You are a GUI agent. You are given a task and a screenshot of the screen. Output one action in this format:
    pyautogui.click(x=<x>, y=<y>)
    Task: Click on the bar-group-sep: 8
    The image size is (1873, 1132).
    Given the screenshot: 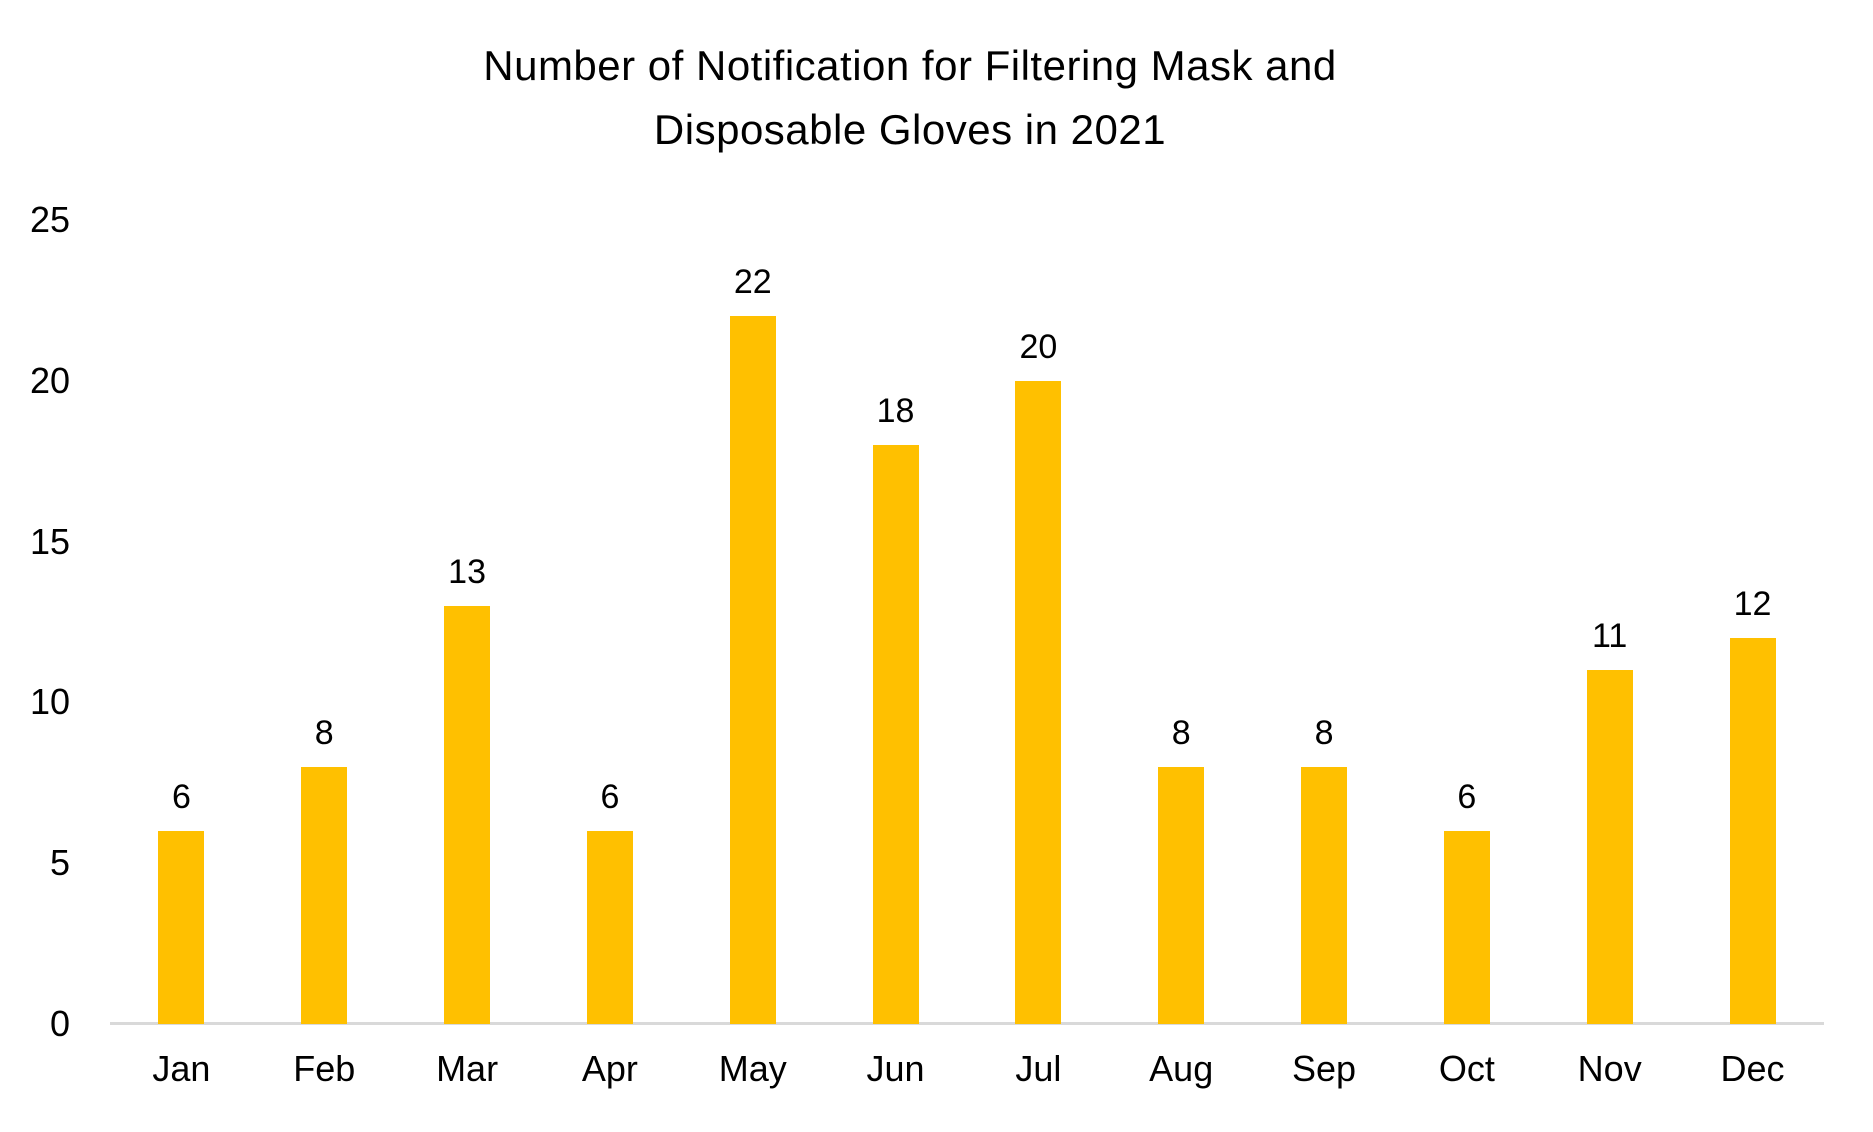 What is the action you would take?
    pyautogui.click(x=1324, y=622)
    